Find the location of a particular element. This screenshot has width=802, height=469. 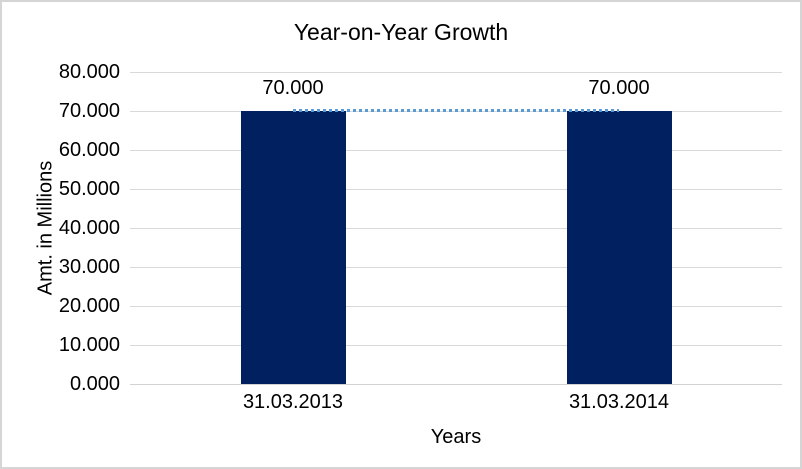

y-axis-tick-label: 0.000 is located at coordinates (94, 384).